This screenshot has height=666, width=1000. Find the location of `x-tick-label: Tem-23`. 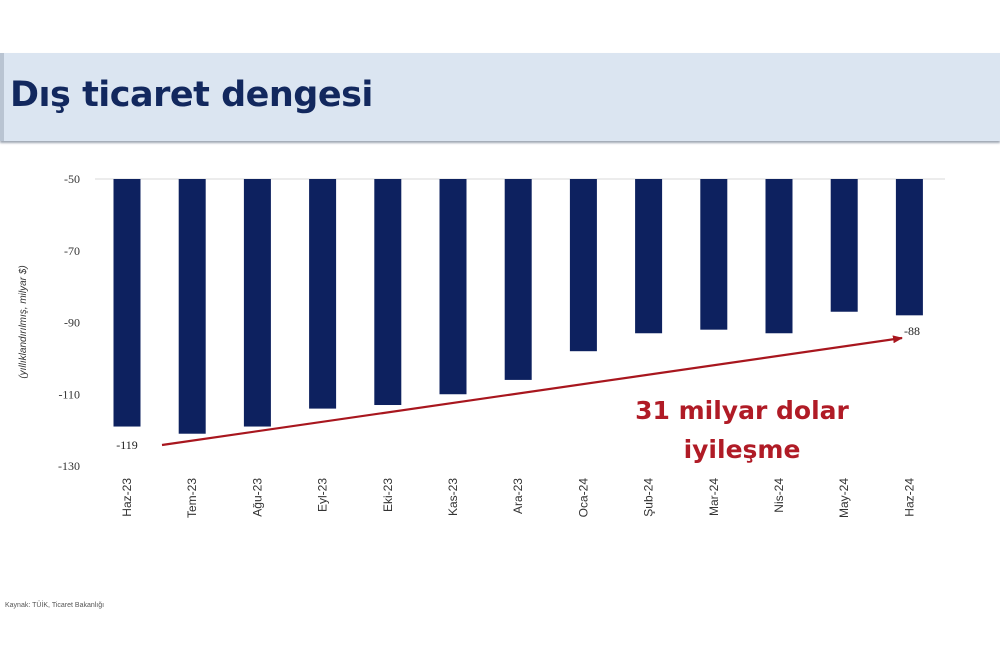

x-tick-label: Tem-23 is located at coordinates (192, 498).